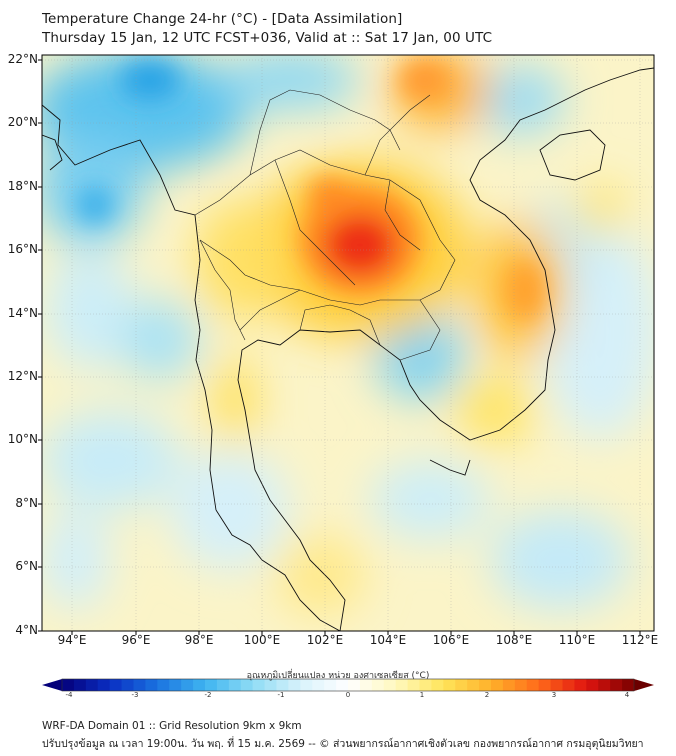 This screenshot has width=676, height=756. I want to click on lon-label: 96°E, so click(136, 640).